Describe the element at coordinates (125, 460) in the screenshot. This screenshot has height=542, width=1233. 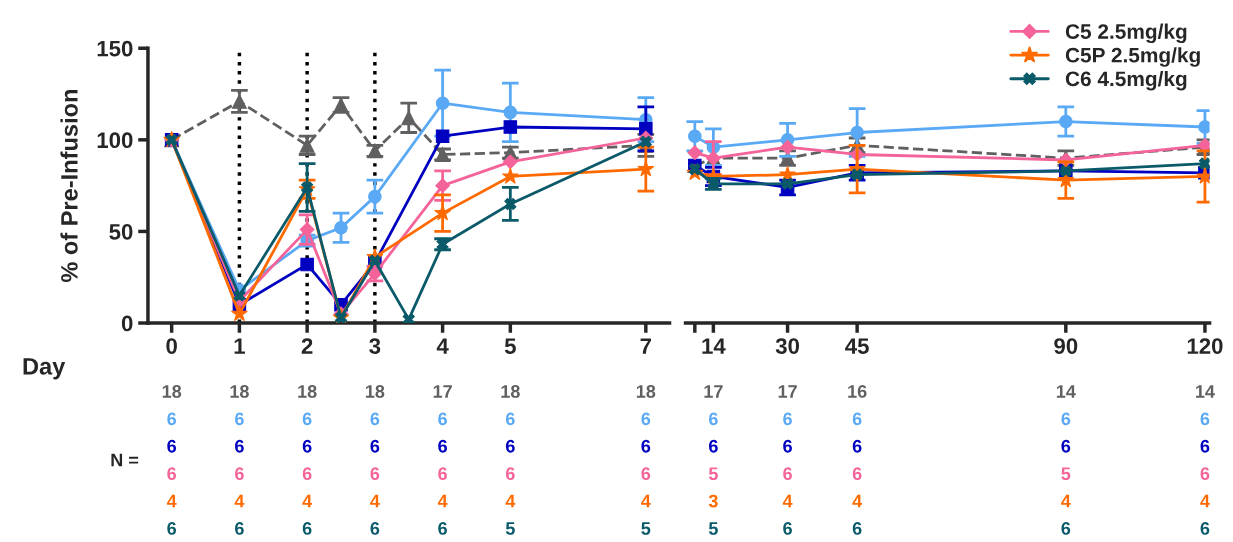
I see `text: N =` at that location.